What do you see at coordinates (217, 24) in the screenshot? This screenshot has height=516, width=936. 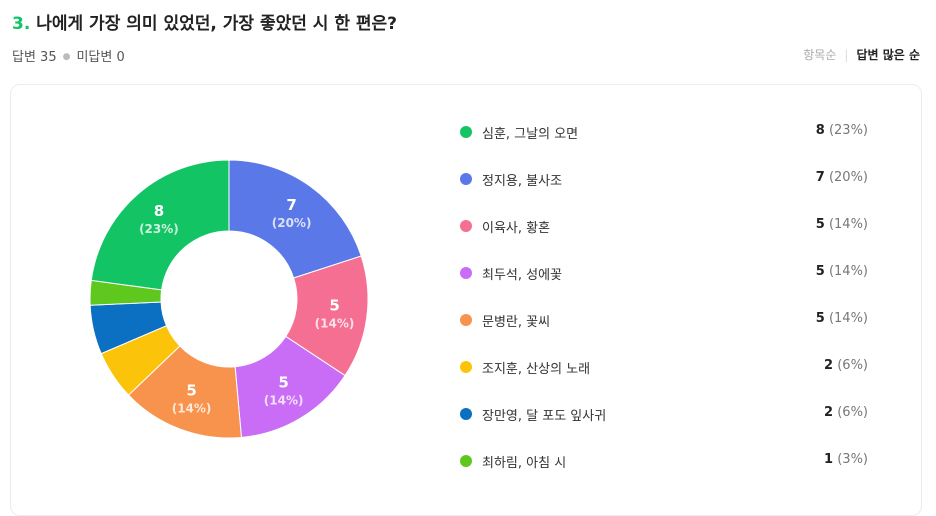 I see `question-text: 나에게 가장 의미 있었던, 가장 좋았던 시 한 편은?` at bounding box center [217, 24].